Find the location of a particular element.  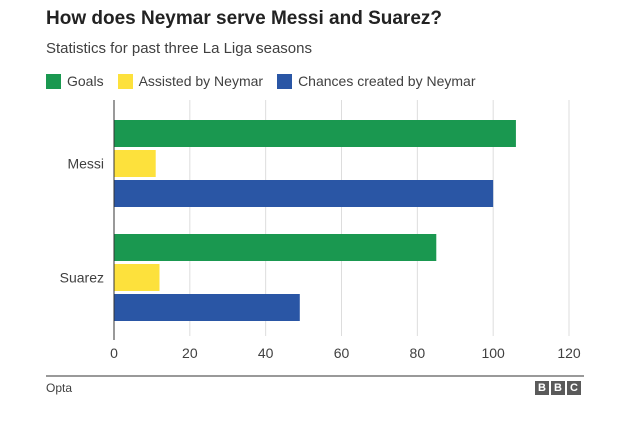

category-label-messi: Messi is located at coordinates (85, 164).